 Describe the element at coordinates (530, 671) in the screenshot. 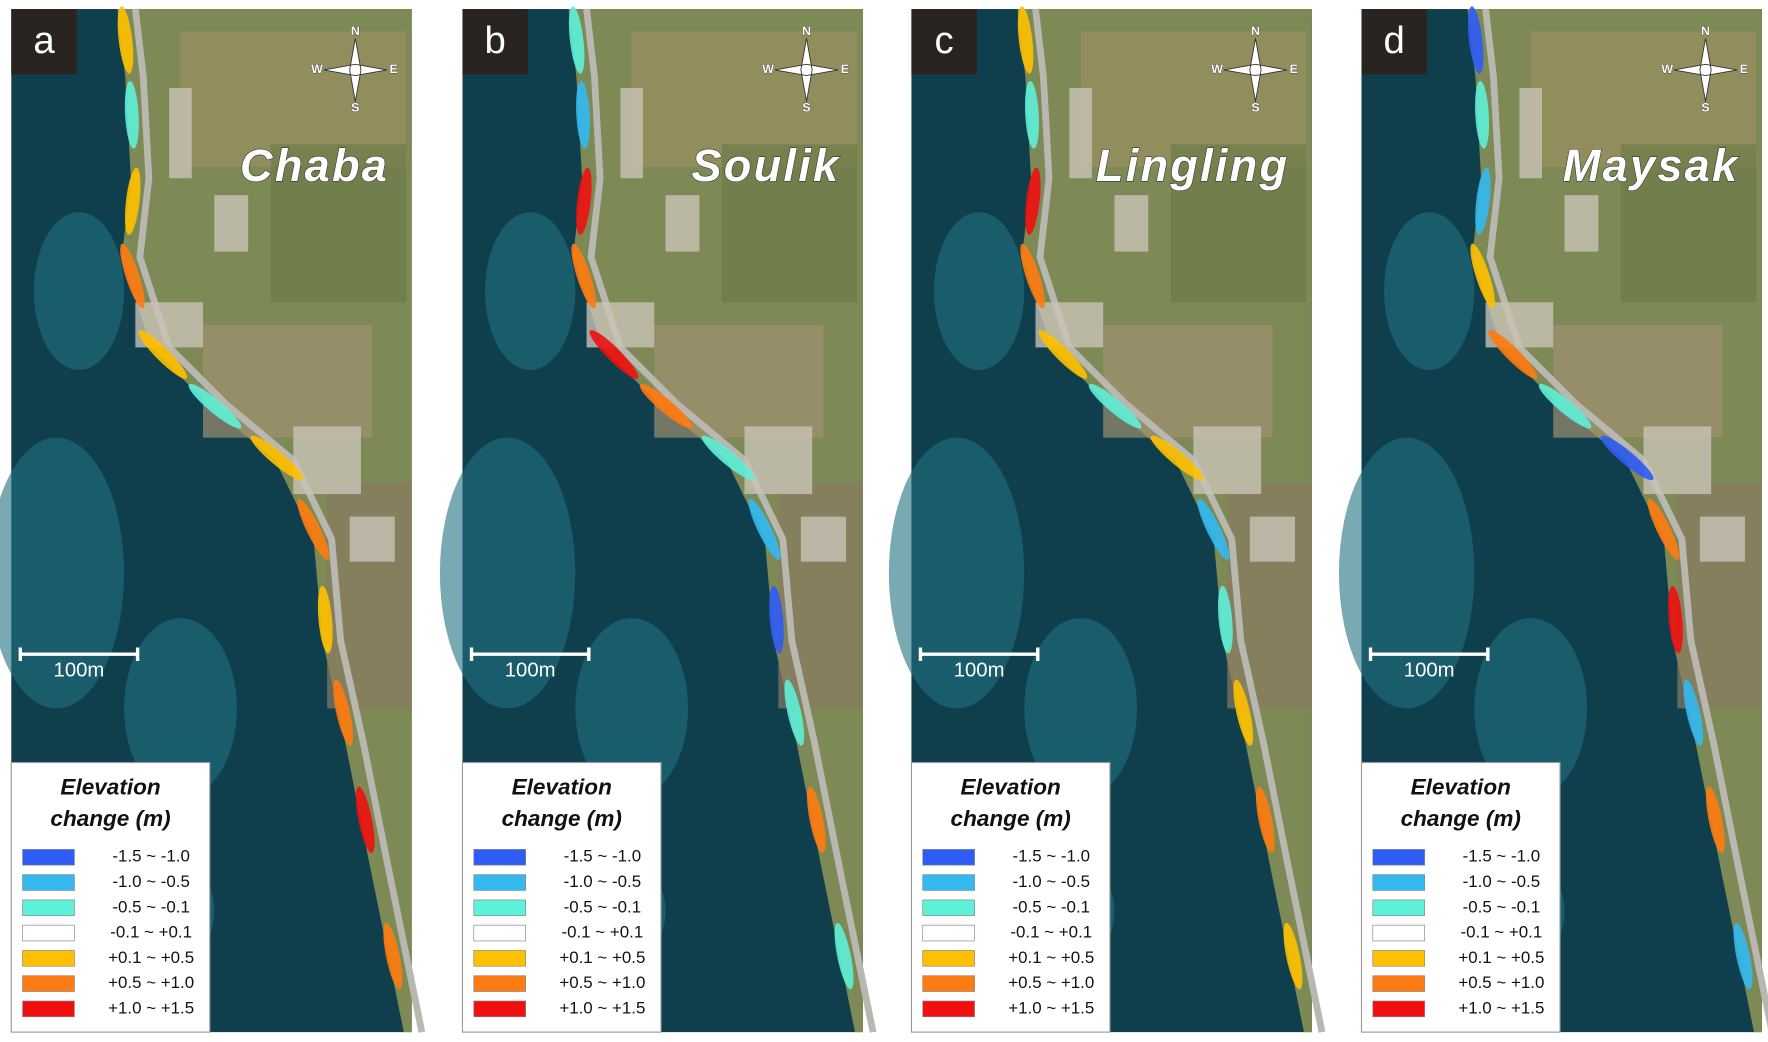

I see `scale-bar-label: 100m` at that location.